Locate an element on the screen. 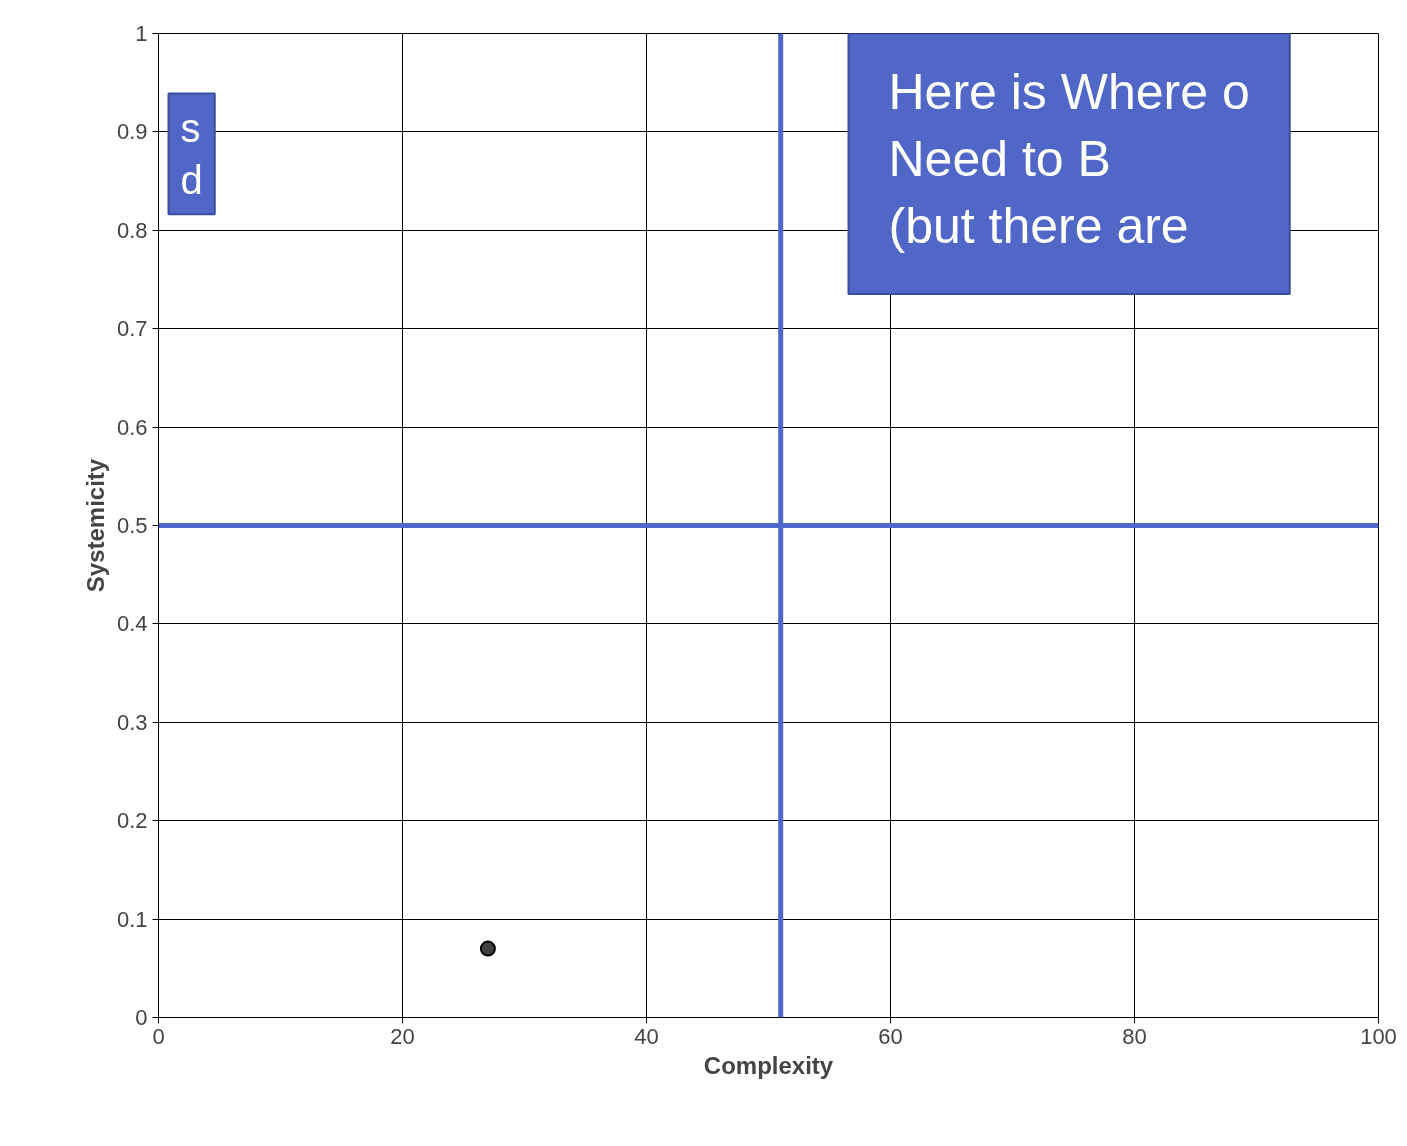 This screenshot has height=1146, width=1407. x-tick-label: 0 is located at coordinates (158, 1036).